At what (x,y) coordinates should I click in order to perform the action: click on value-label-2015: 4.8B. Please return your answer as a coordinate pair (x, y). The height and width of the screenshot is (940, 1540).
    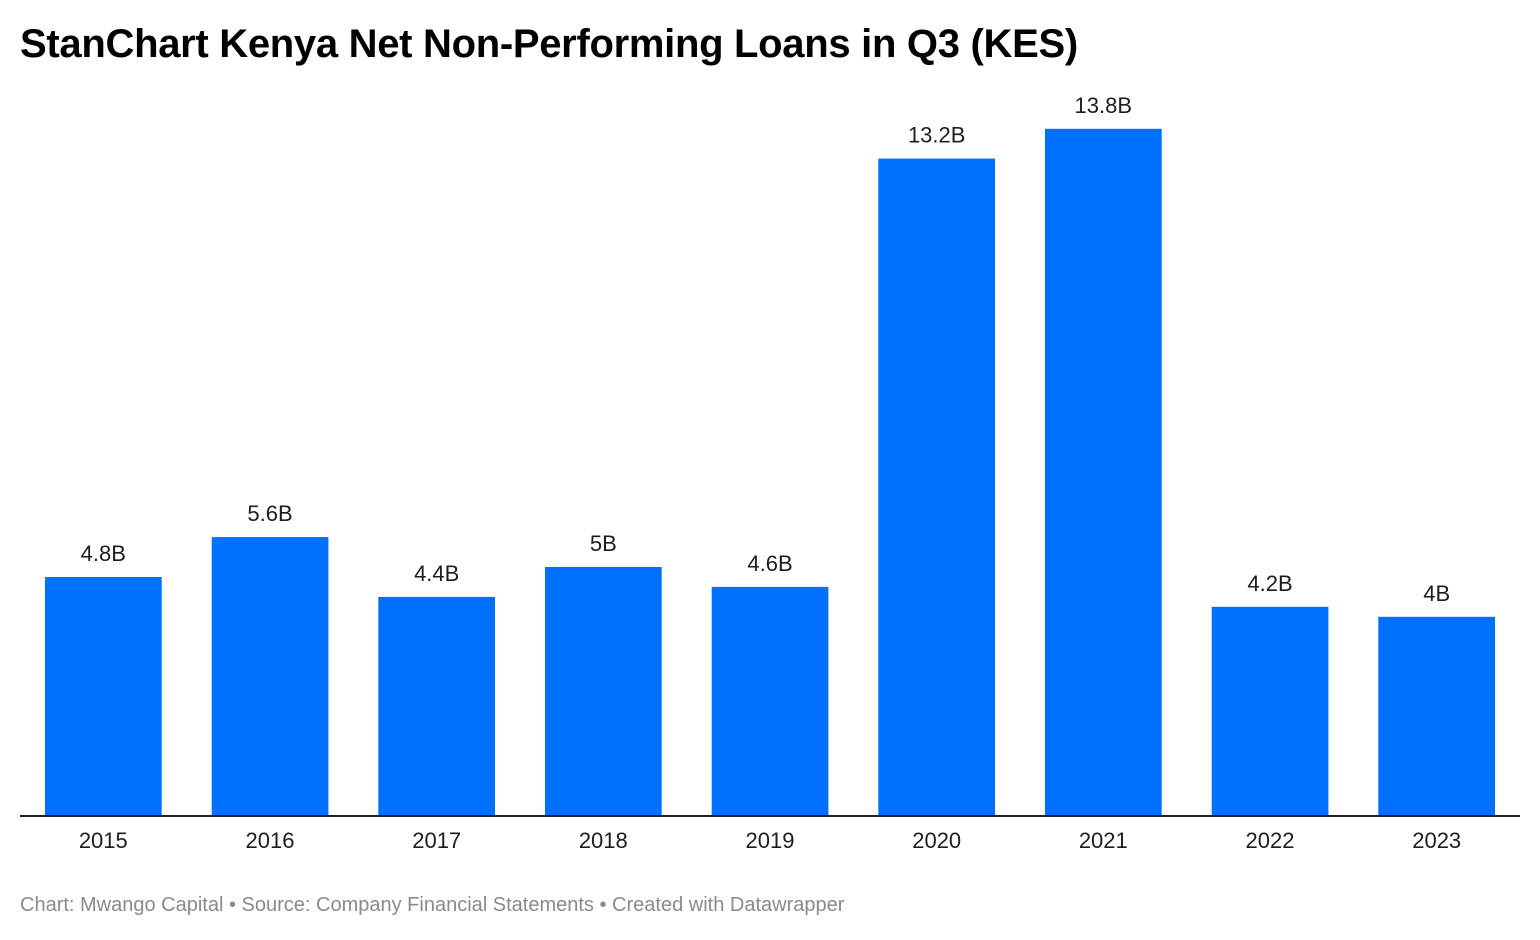
    Looking at the image, I should click on (103, 553).